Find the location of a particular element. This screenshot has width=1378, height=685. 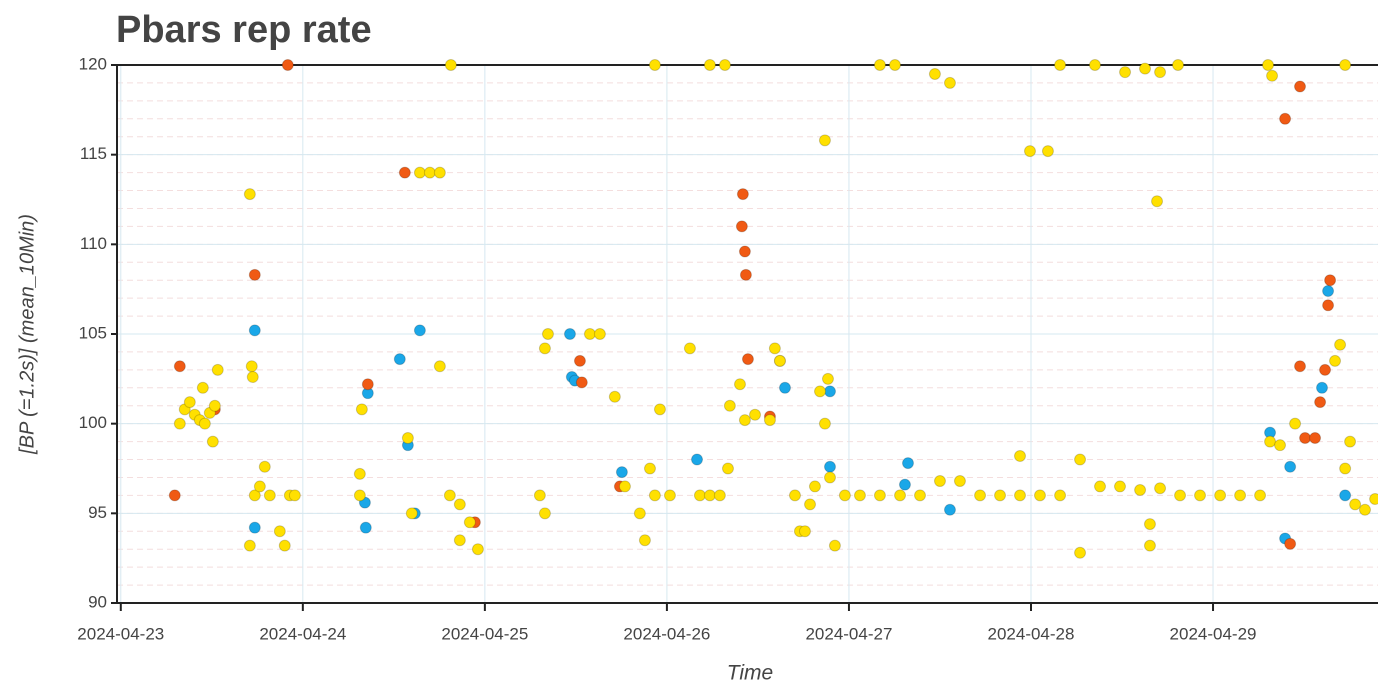

y-tick-label: 90 is located at coordinates (97, 601).